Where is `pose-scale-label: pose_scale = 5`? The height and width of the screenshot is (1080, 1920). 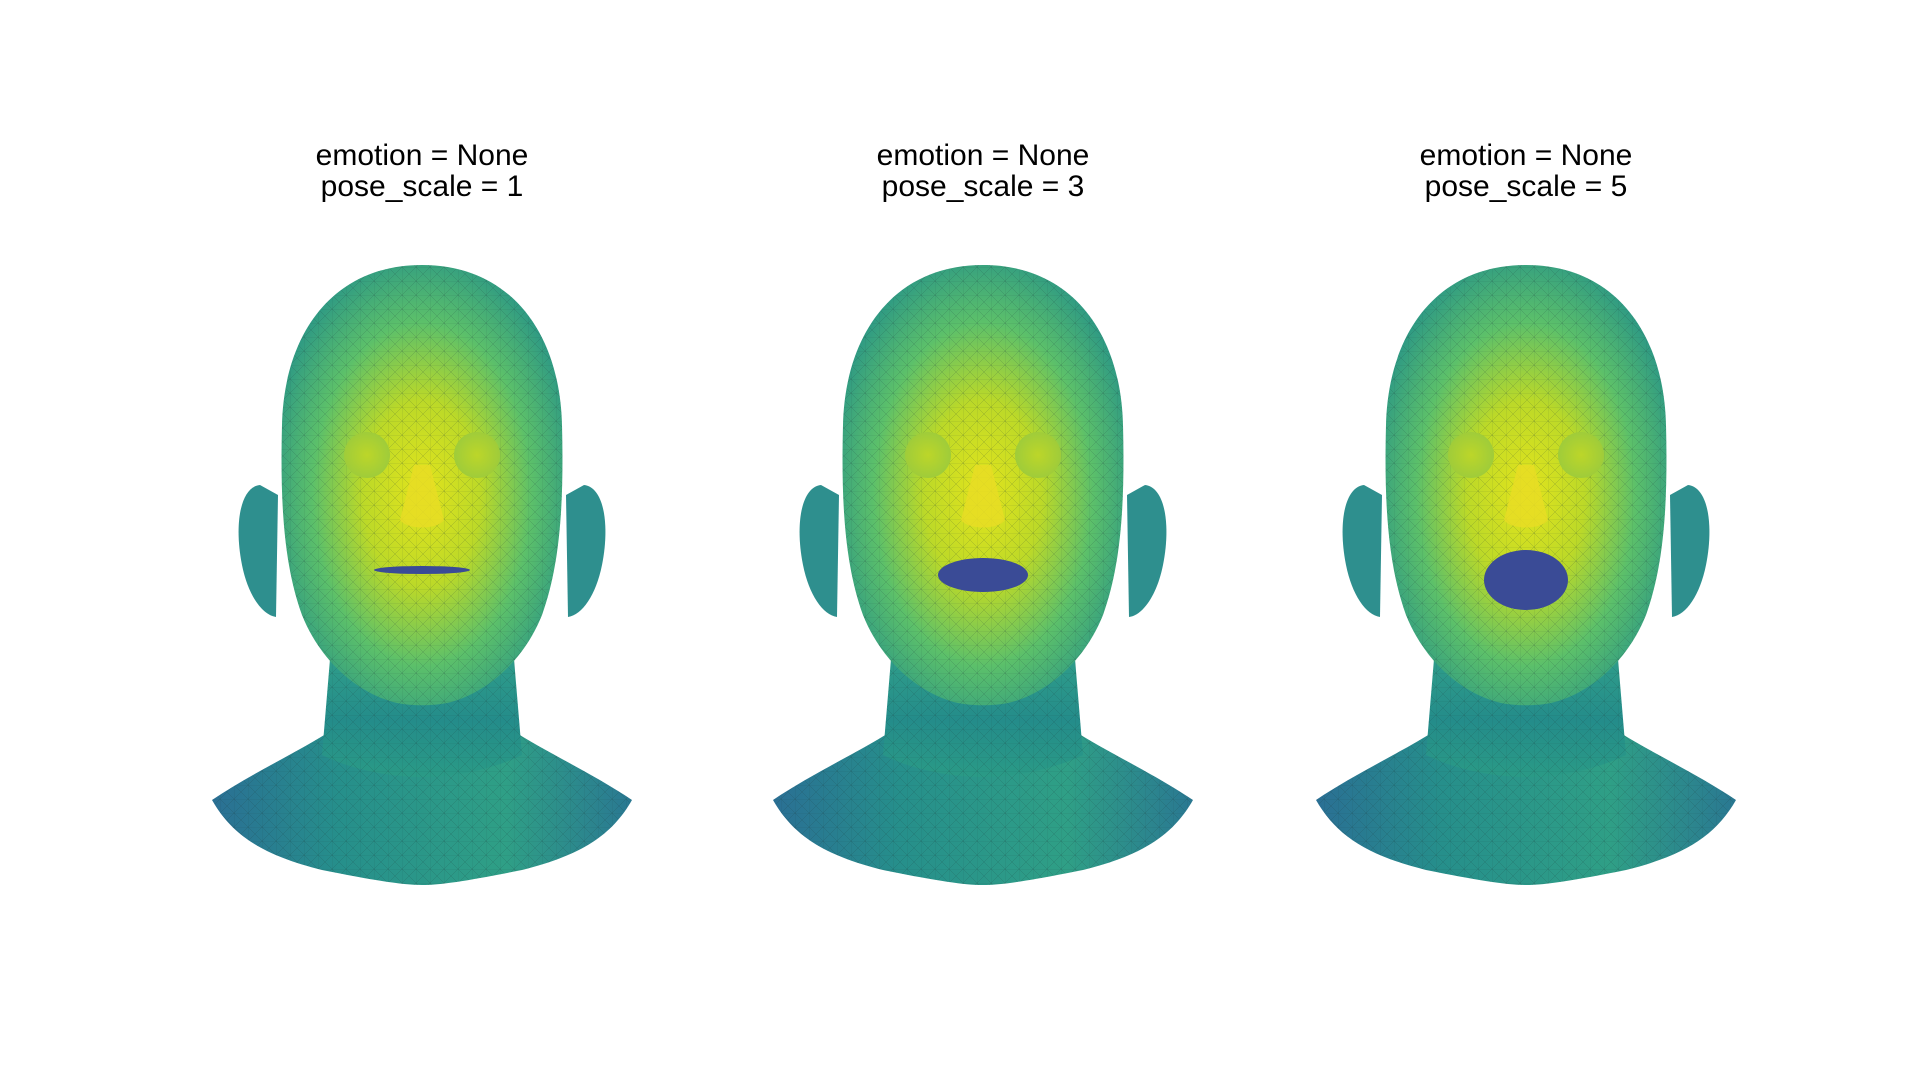
pose-scale-label: pose_scale = 5 is located at coordinates (1526, 186).